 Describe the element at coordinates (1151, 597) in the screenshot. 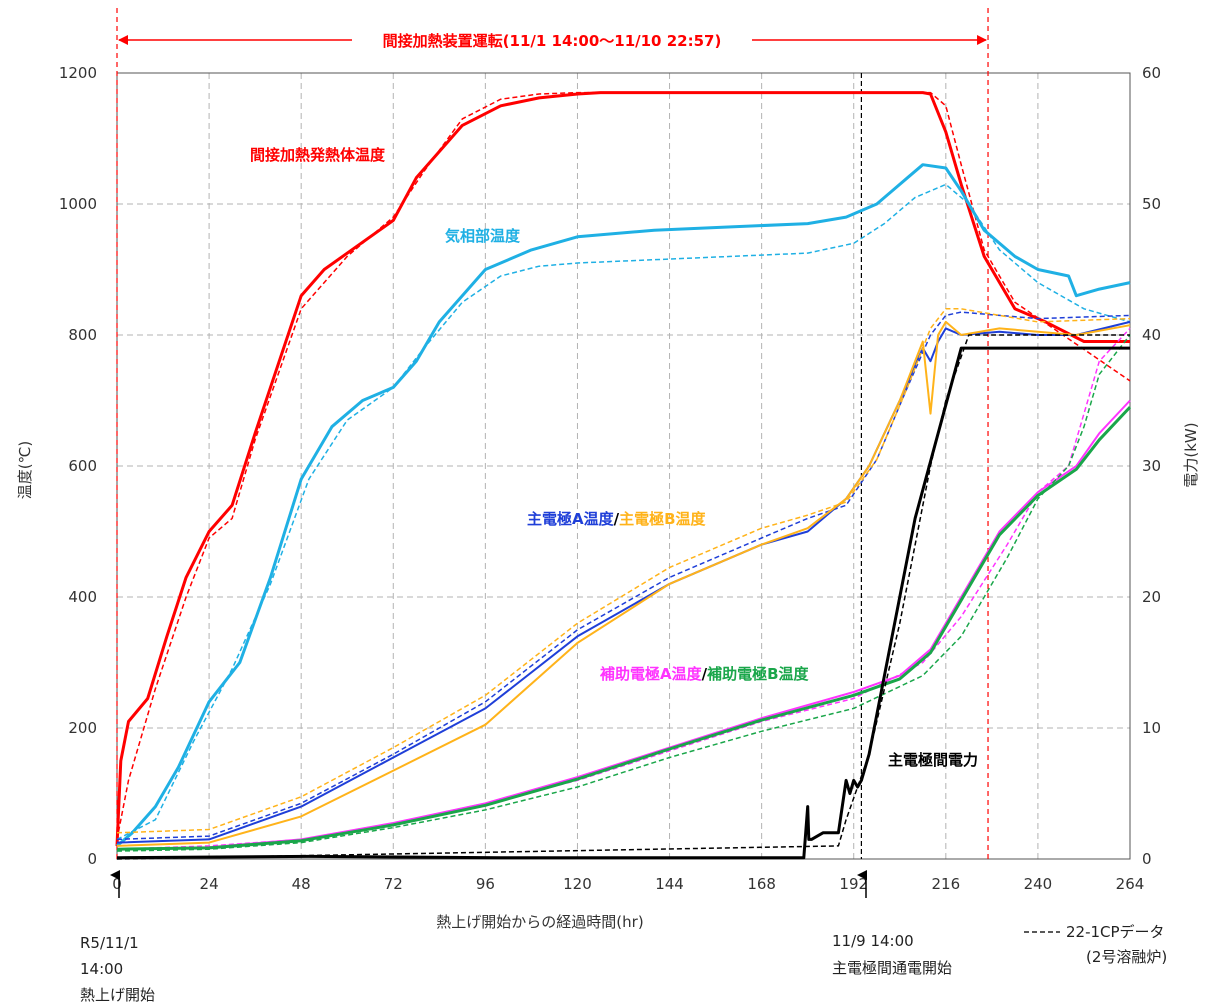

I see `y2-tick-20: 20` at that location.